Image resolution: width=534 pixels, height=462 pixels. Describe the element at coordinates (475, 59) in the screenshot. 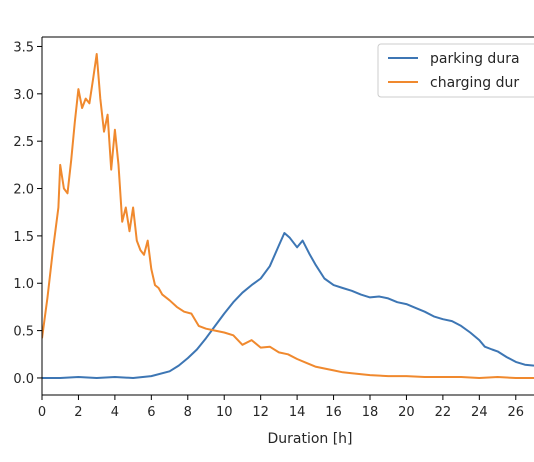

I see `legend-label-parking: parking dura` at that location.